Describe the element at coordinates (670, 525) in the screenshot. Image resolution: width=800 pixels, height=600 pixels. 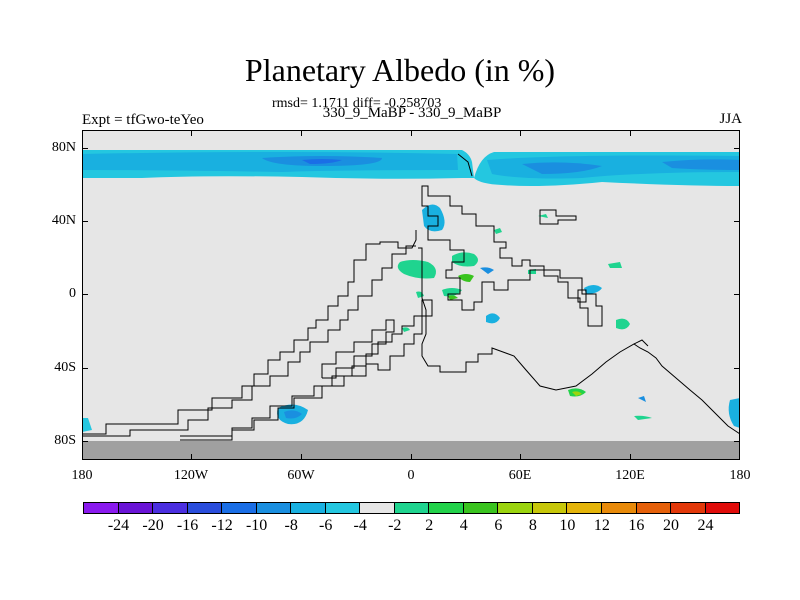
I see `colorbar-label: 20` at that location.